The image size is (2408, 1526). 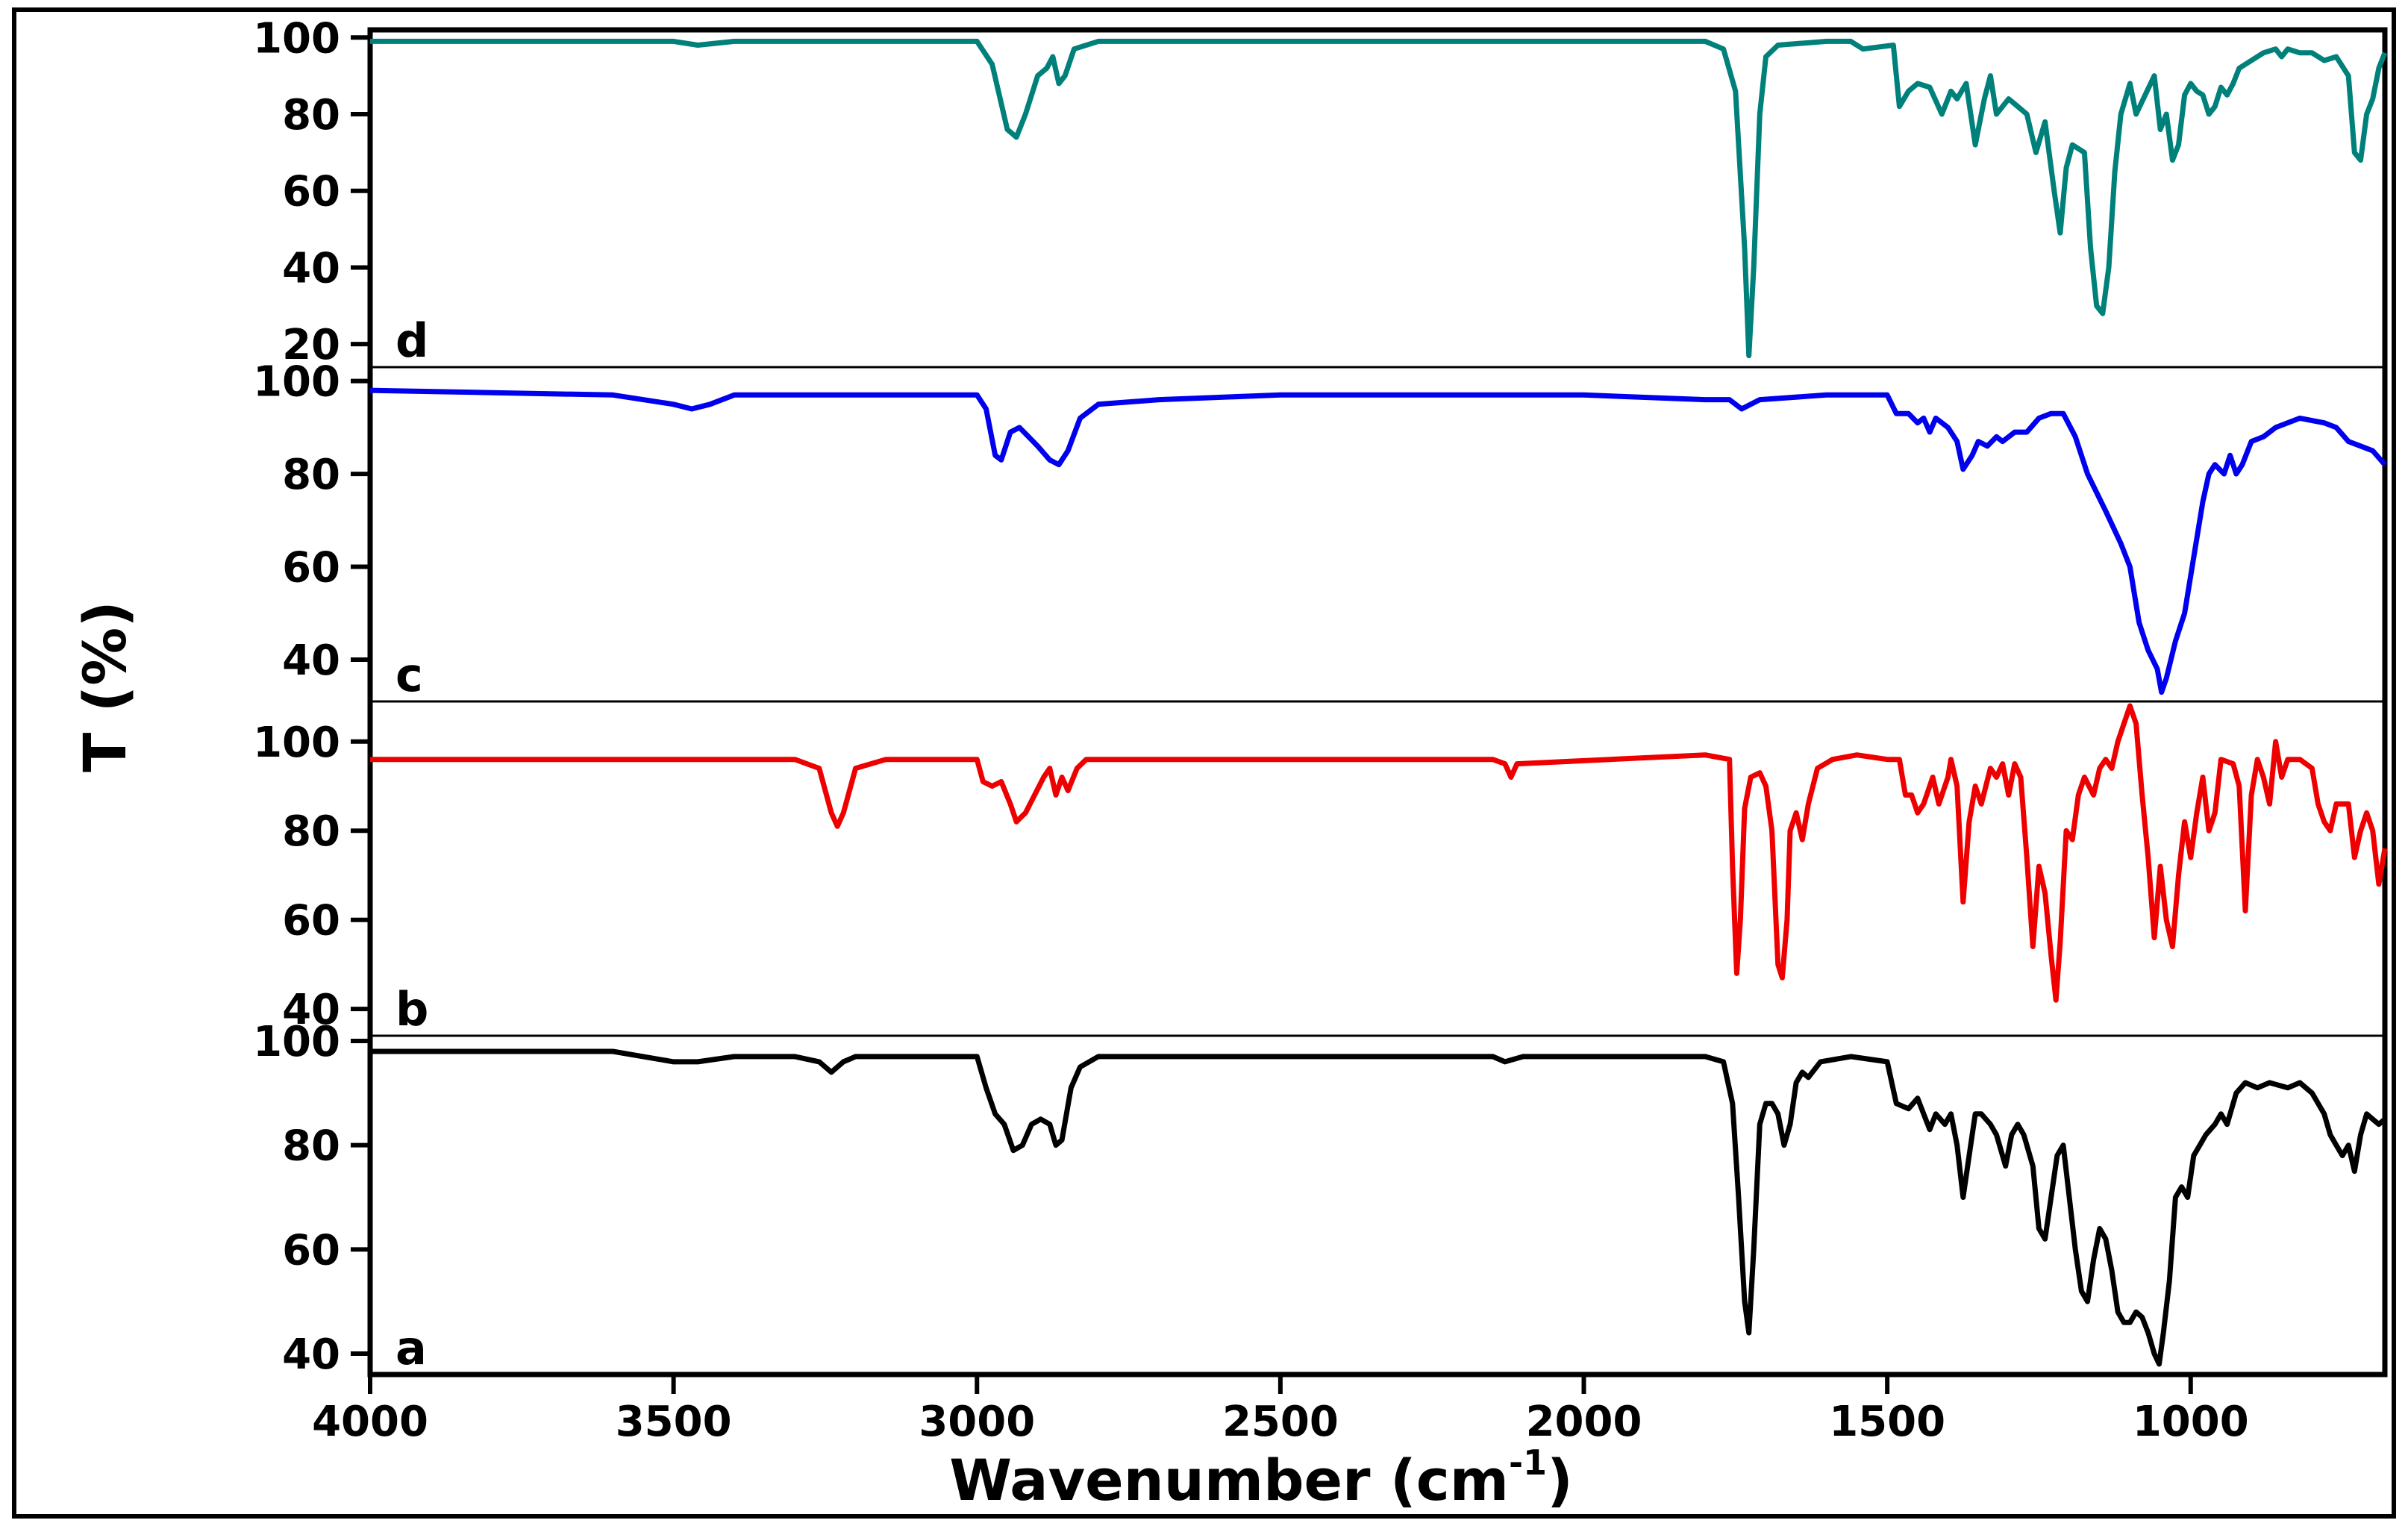 What do you see at coordinates (1229, 1480) in the screenshot?
I see `x-axis-title-main: Wavenumber (cm` at bounding box center [1229, 1480].